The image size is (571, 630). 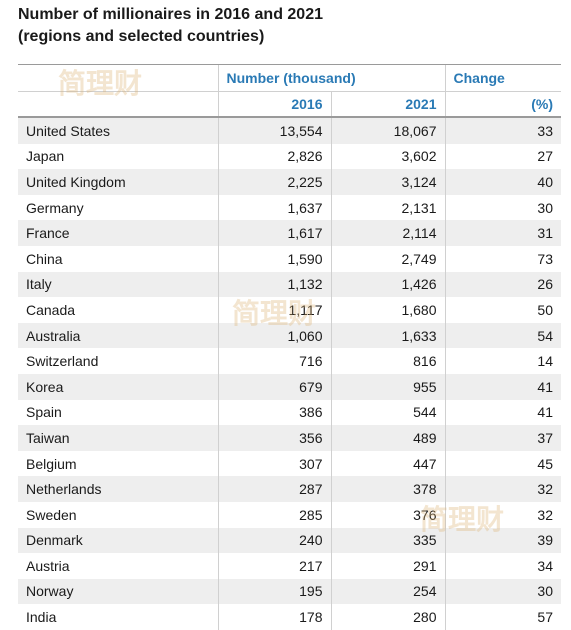 I want to click on country-cell: Austria, so click(x=48, y=565).